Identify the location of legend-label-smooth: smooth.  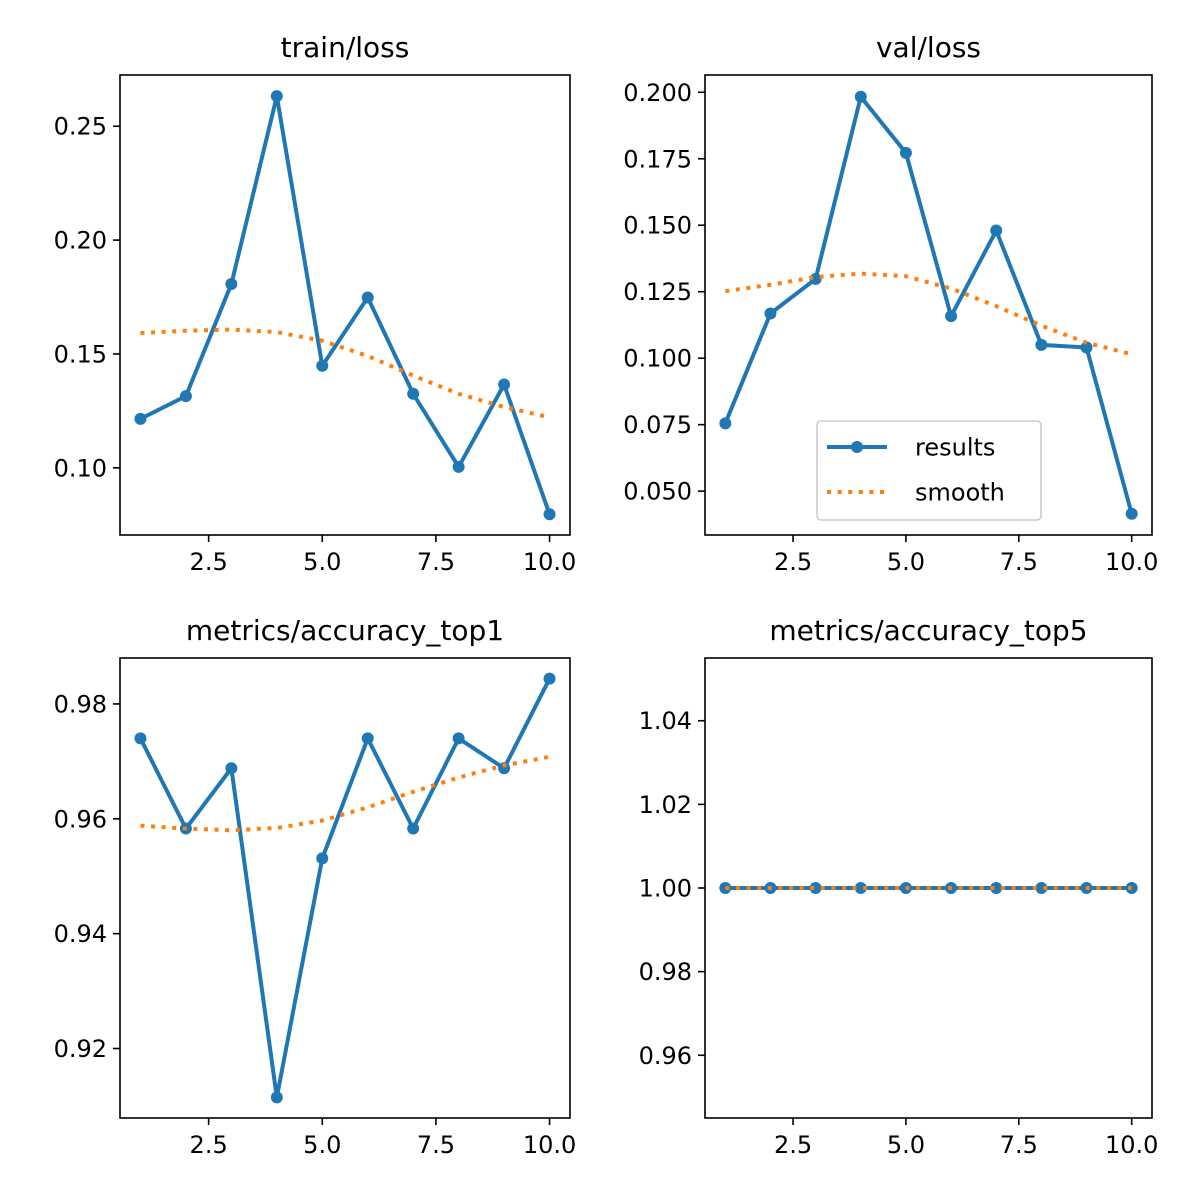
(960, 493).